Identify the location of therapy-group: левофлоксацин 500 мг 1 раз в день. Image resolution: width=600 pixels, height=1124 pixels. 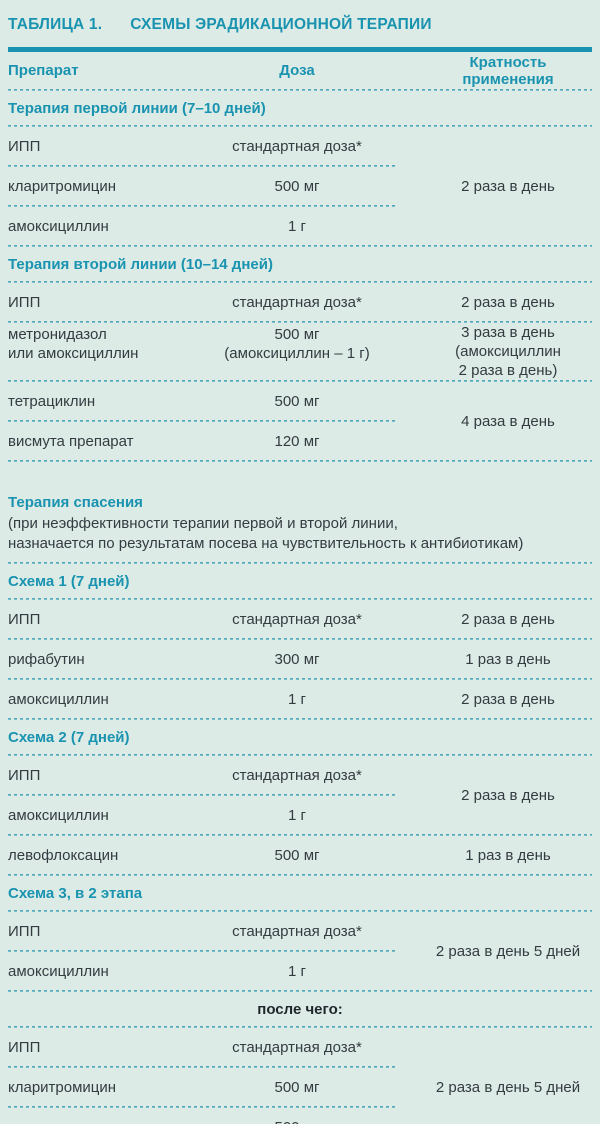
(300, 855).